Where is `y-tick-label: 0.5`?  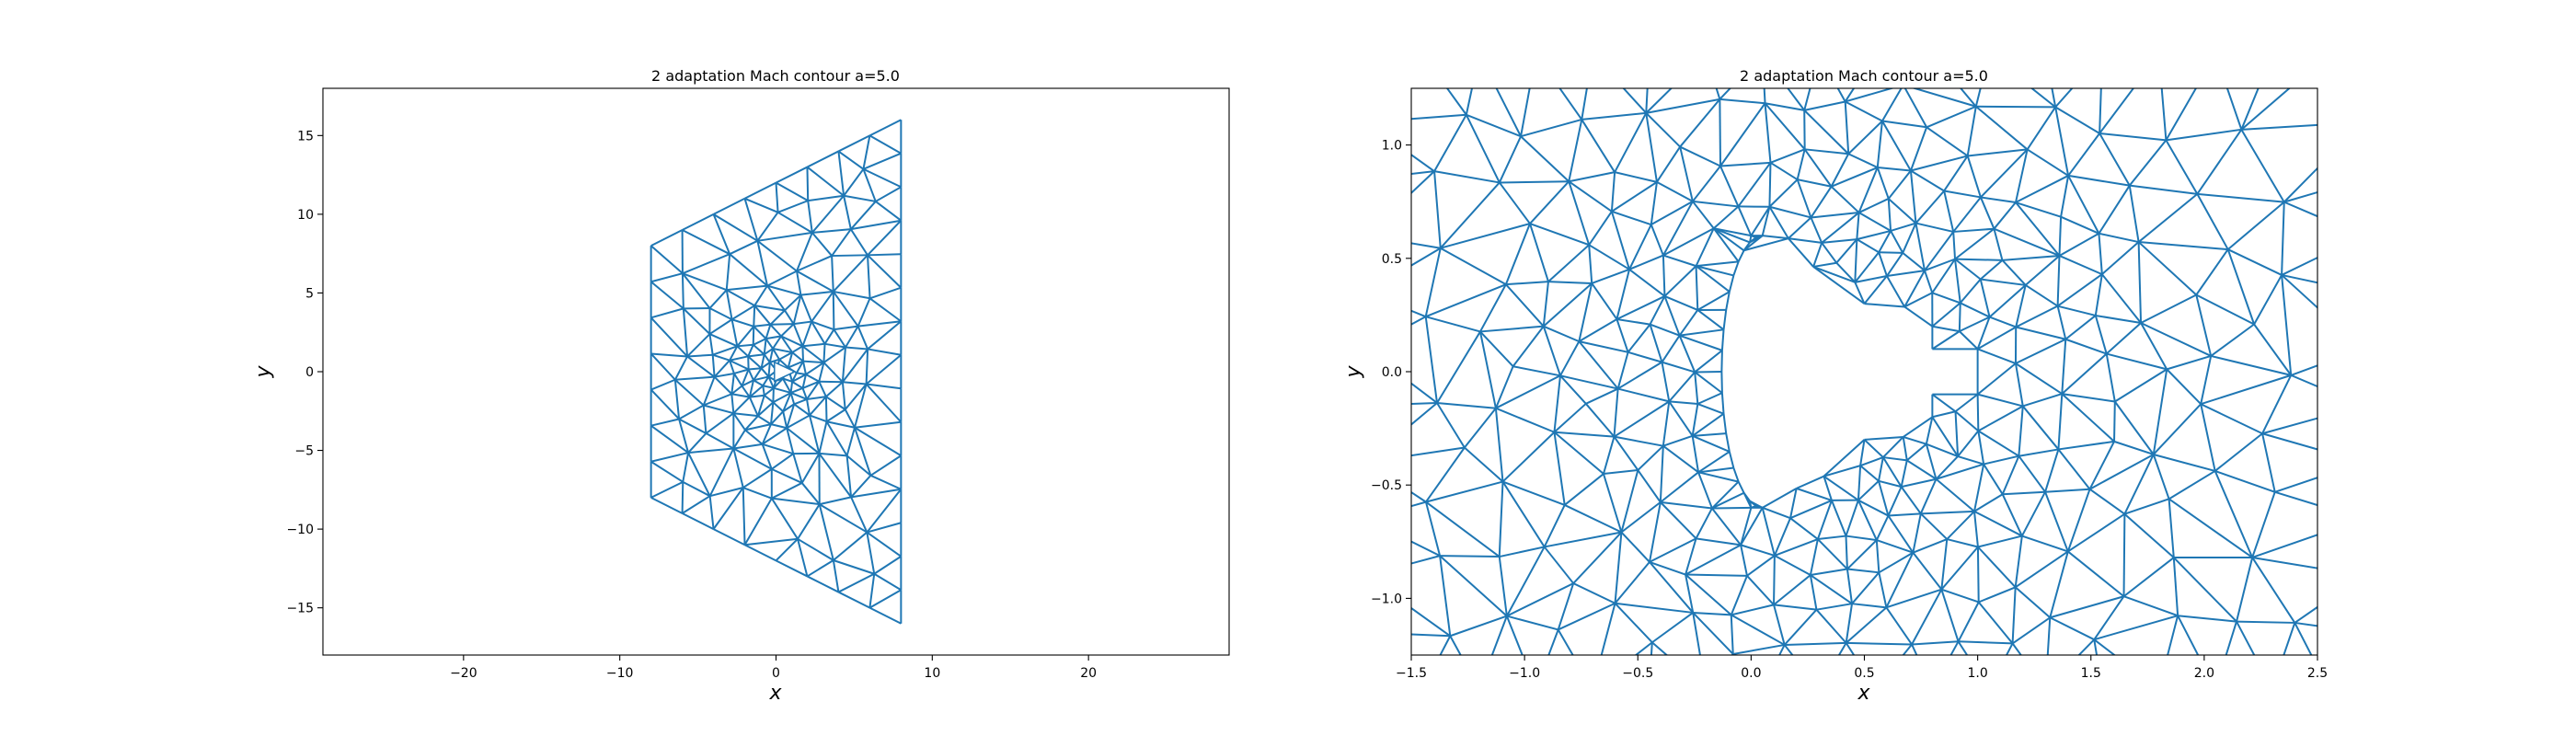
y-tick-label: 0.5 is located at coordinates (1392, 259).